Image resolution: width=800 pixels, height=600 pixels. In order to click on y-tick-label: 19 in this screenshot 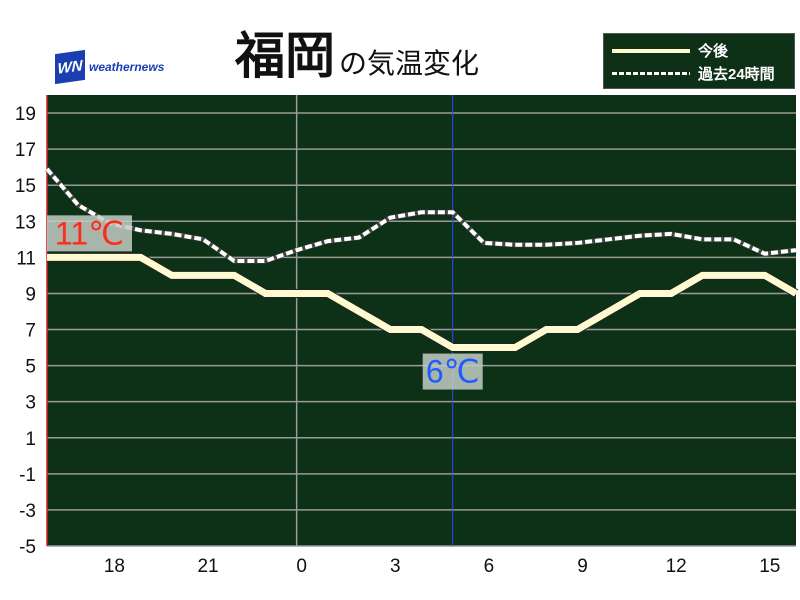, I will do `click(25, 114)`.